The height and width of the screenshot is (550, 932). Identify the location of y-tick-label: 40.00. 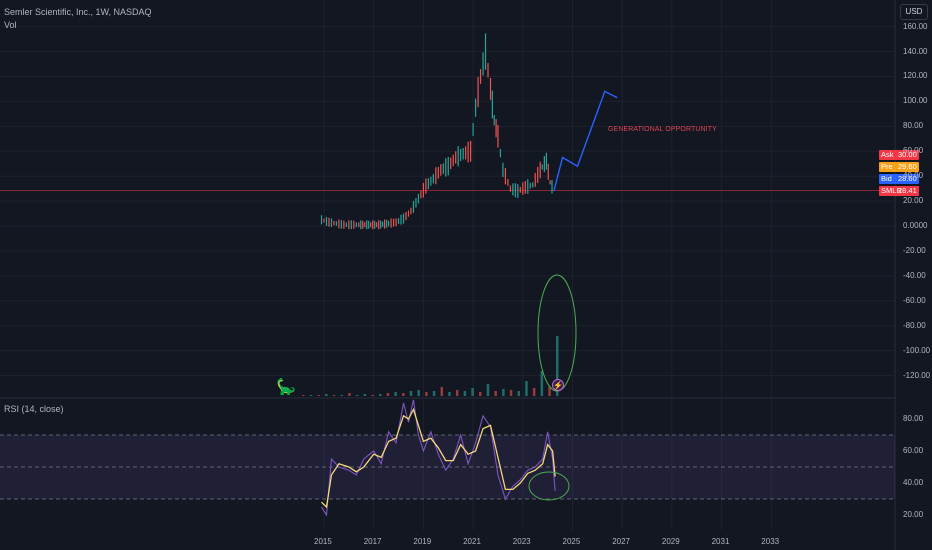
(913, 176).